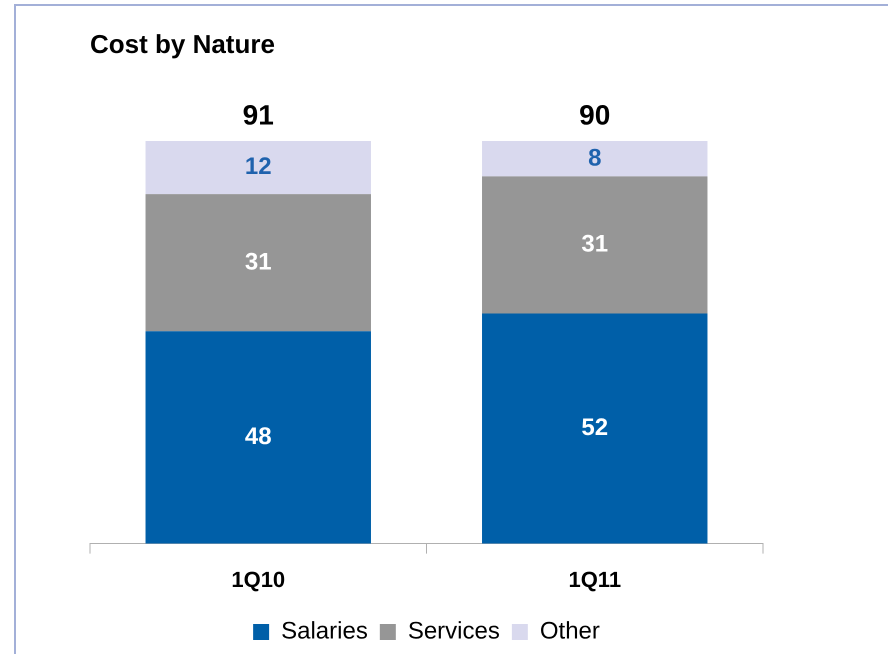 This screenshot has width=888, height=654. What do you see at coordinates (258, 579) in the screenshot?
I see `x-tick-label: 1Q10` at bounding box center [258, 579].